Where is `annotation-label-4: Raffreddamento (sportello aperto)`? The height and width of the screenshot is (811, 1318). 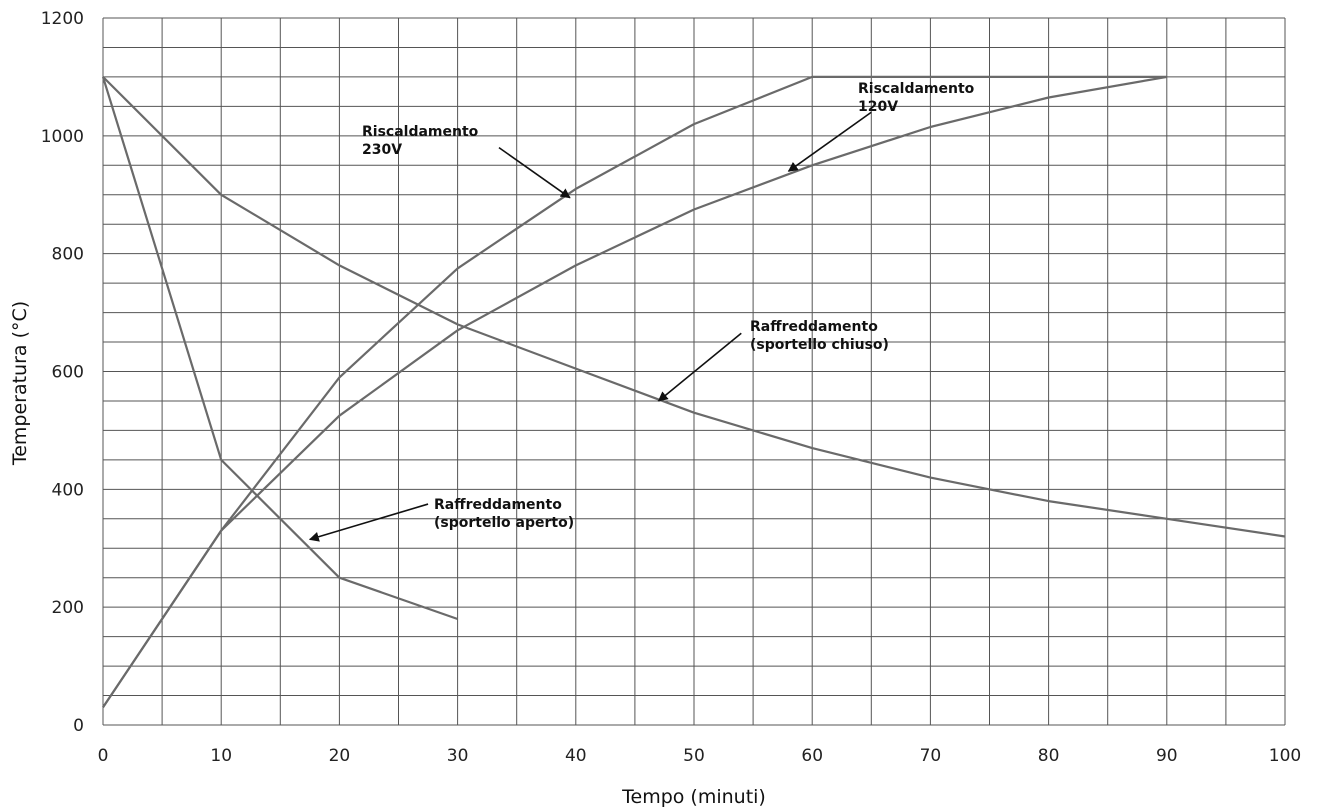 annotation-label-4: Raffreddamento (sportello aperto) is located at coordinates (504, 514).